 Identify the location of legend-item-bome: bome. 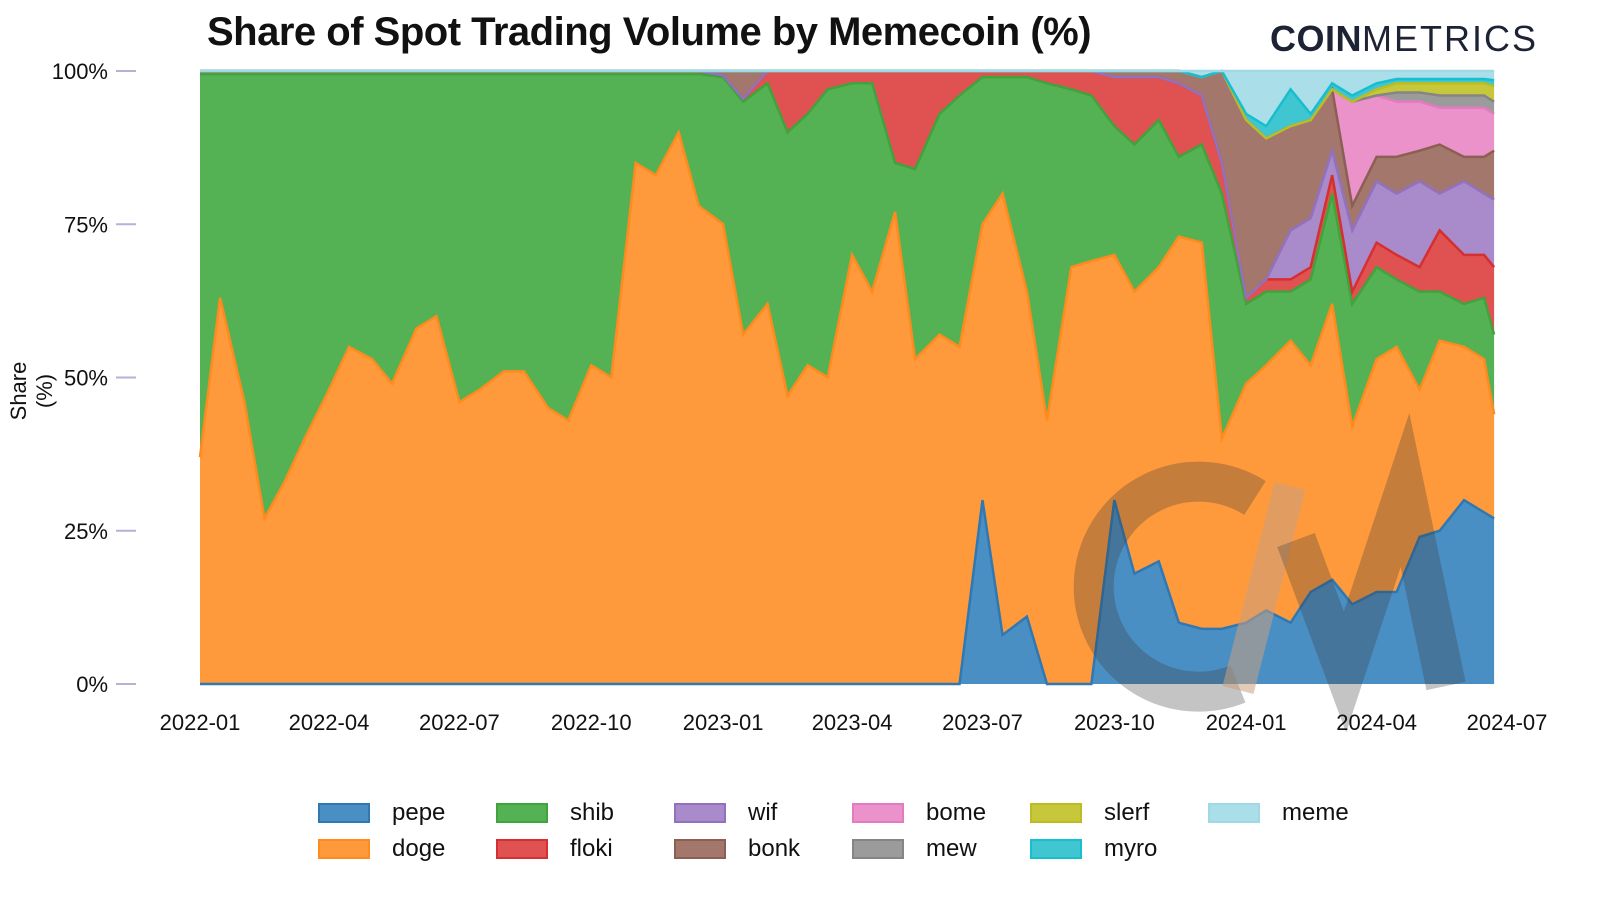
(941, 812).